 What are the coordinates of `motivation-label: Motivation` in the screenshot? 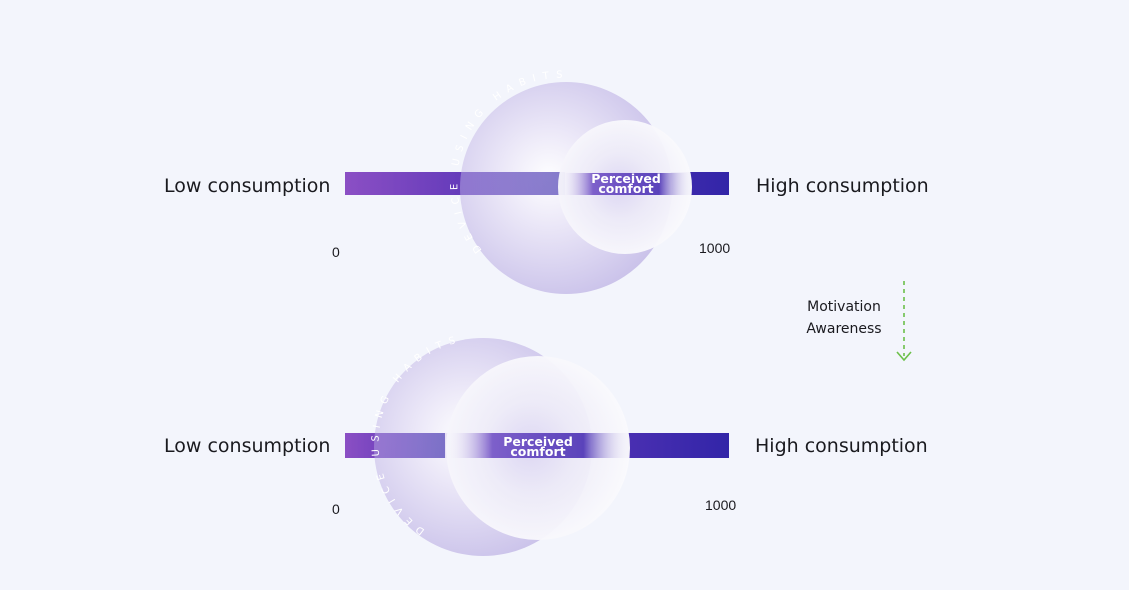 It's located at (844, 307).